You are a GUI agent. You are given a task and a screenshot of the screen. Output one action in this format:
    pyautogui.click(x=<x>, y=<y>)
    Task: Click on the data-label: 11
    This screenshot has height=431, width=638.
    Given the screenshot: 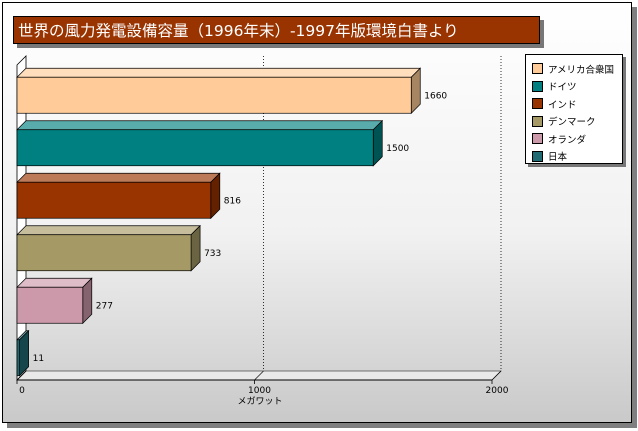 What is the action you would take?
    pyautogui.click(x=38, y=359)
    